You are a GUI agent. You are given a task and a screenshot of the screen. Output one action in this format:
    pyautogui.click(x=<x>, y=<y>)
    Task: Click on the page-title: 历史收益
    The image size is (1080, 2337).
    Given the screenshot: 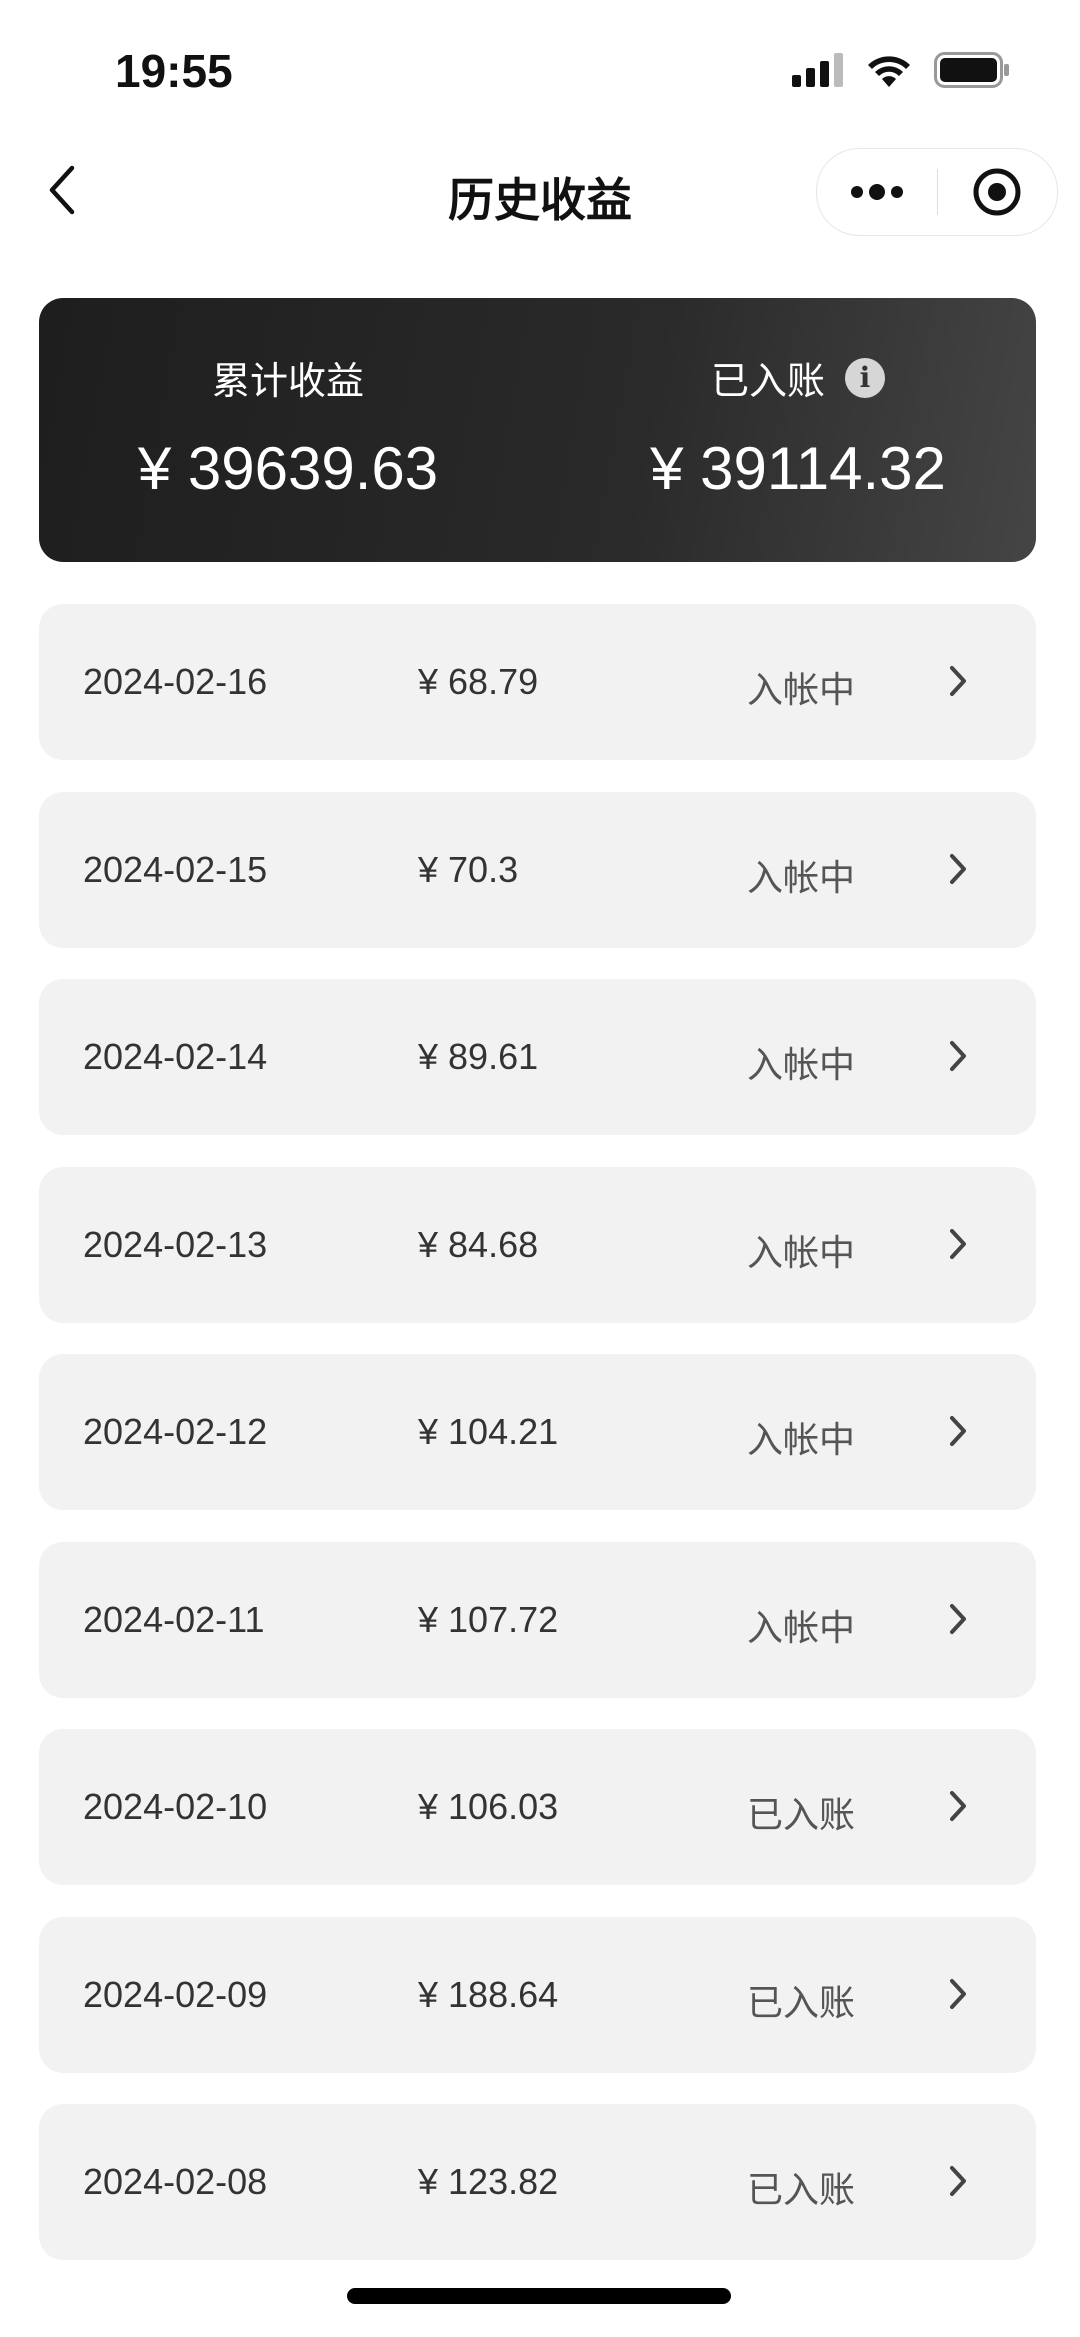 What is the action you would take?
    pyautogui.click(x=540, y=200)
    